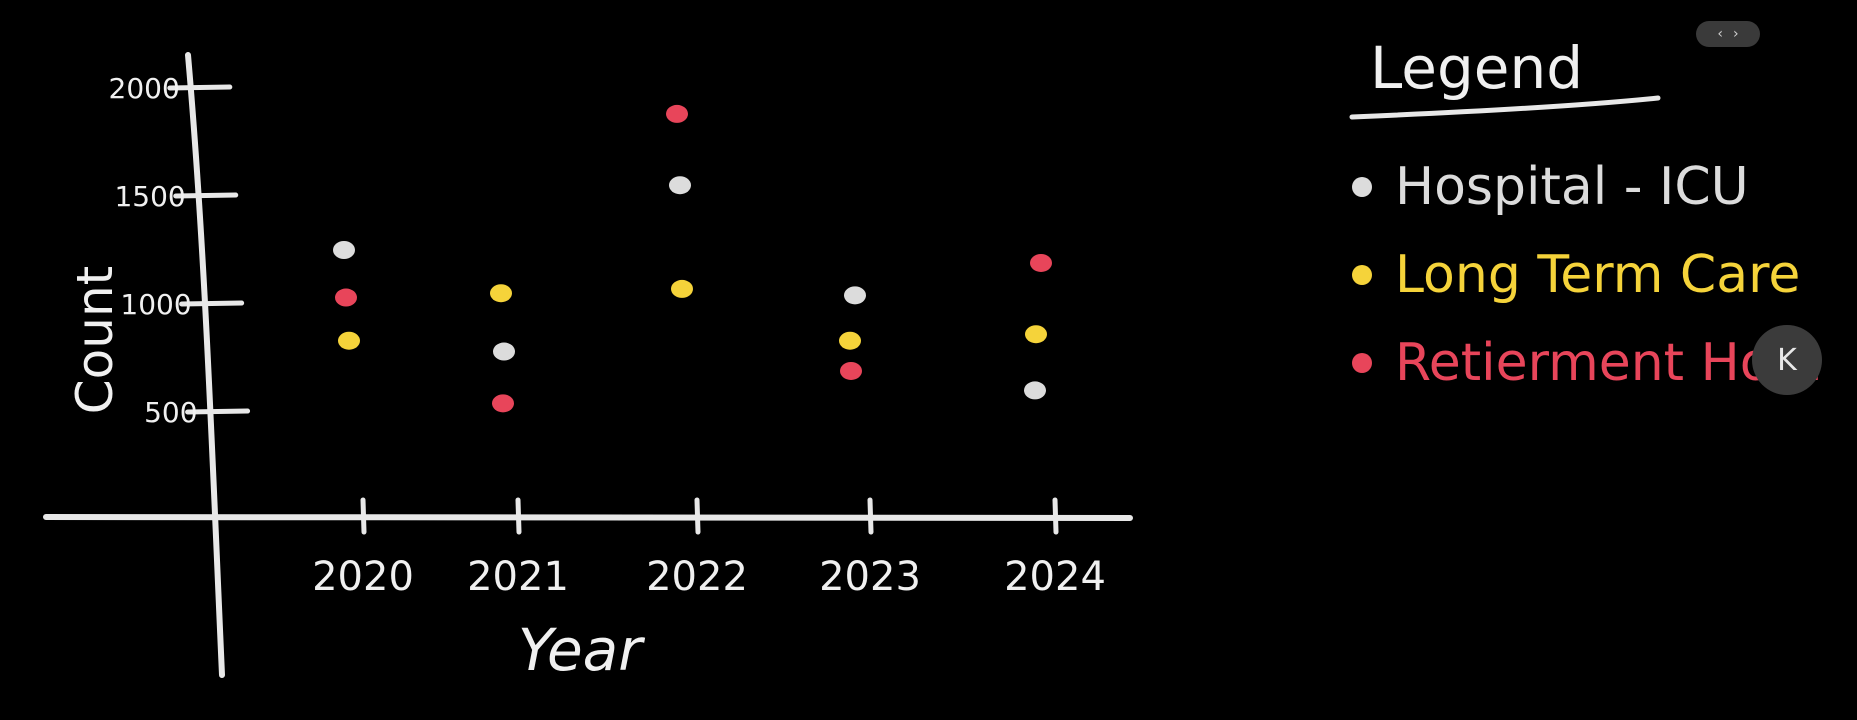  I want to click on y-tick-label: 500, so click(170, 412).